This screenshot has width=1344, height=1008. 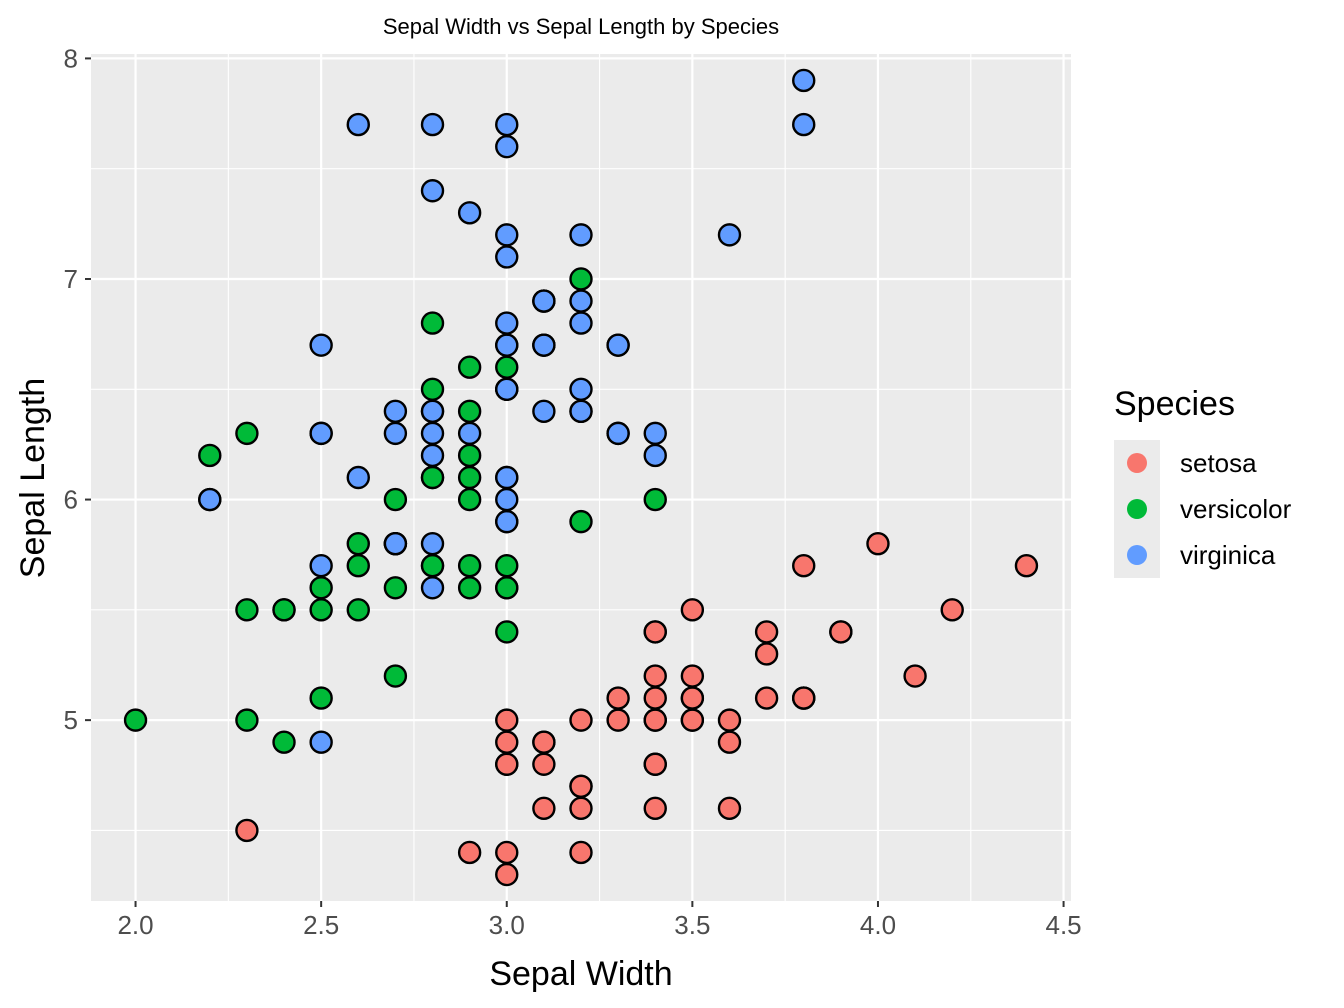 I want to click on legend-key-versicolor, so click(x=1137, y=509).